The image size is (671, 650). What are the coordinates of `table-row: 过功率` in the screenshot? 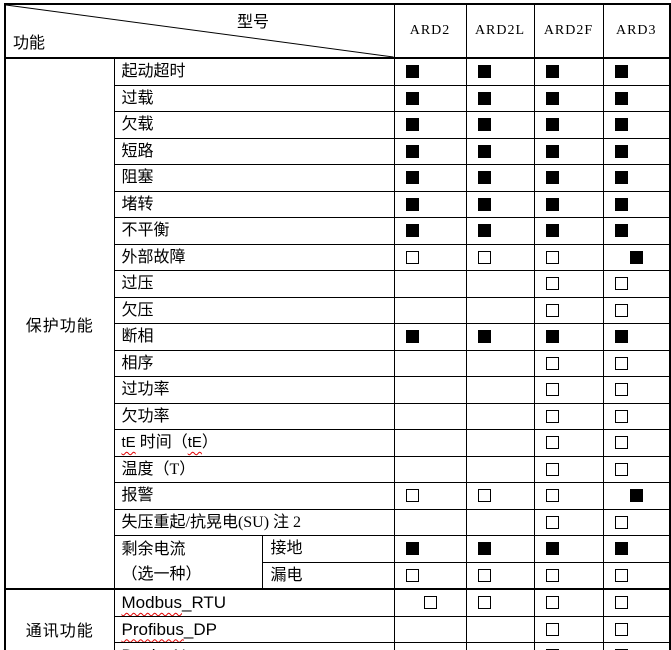 It's located at (338, 390).